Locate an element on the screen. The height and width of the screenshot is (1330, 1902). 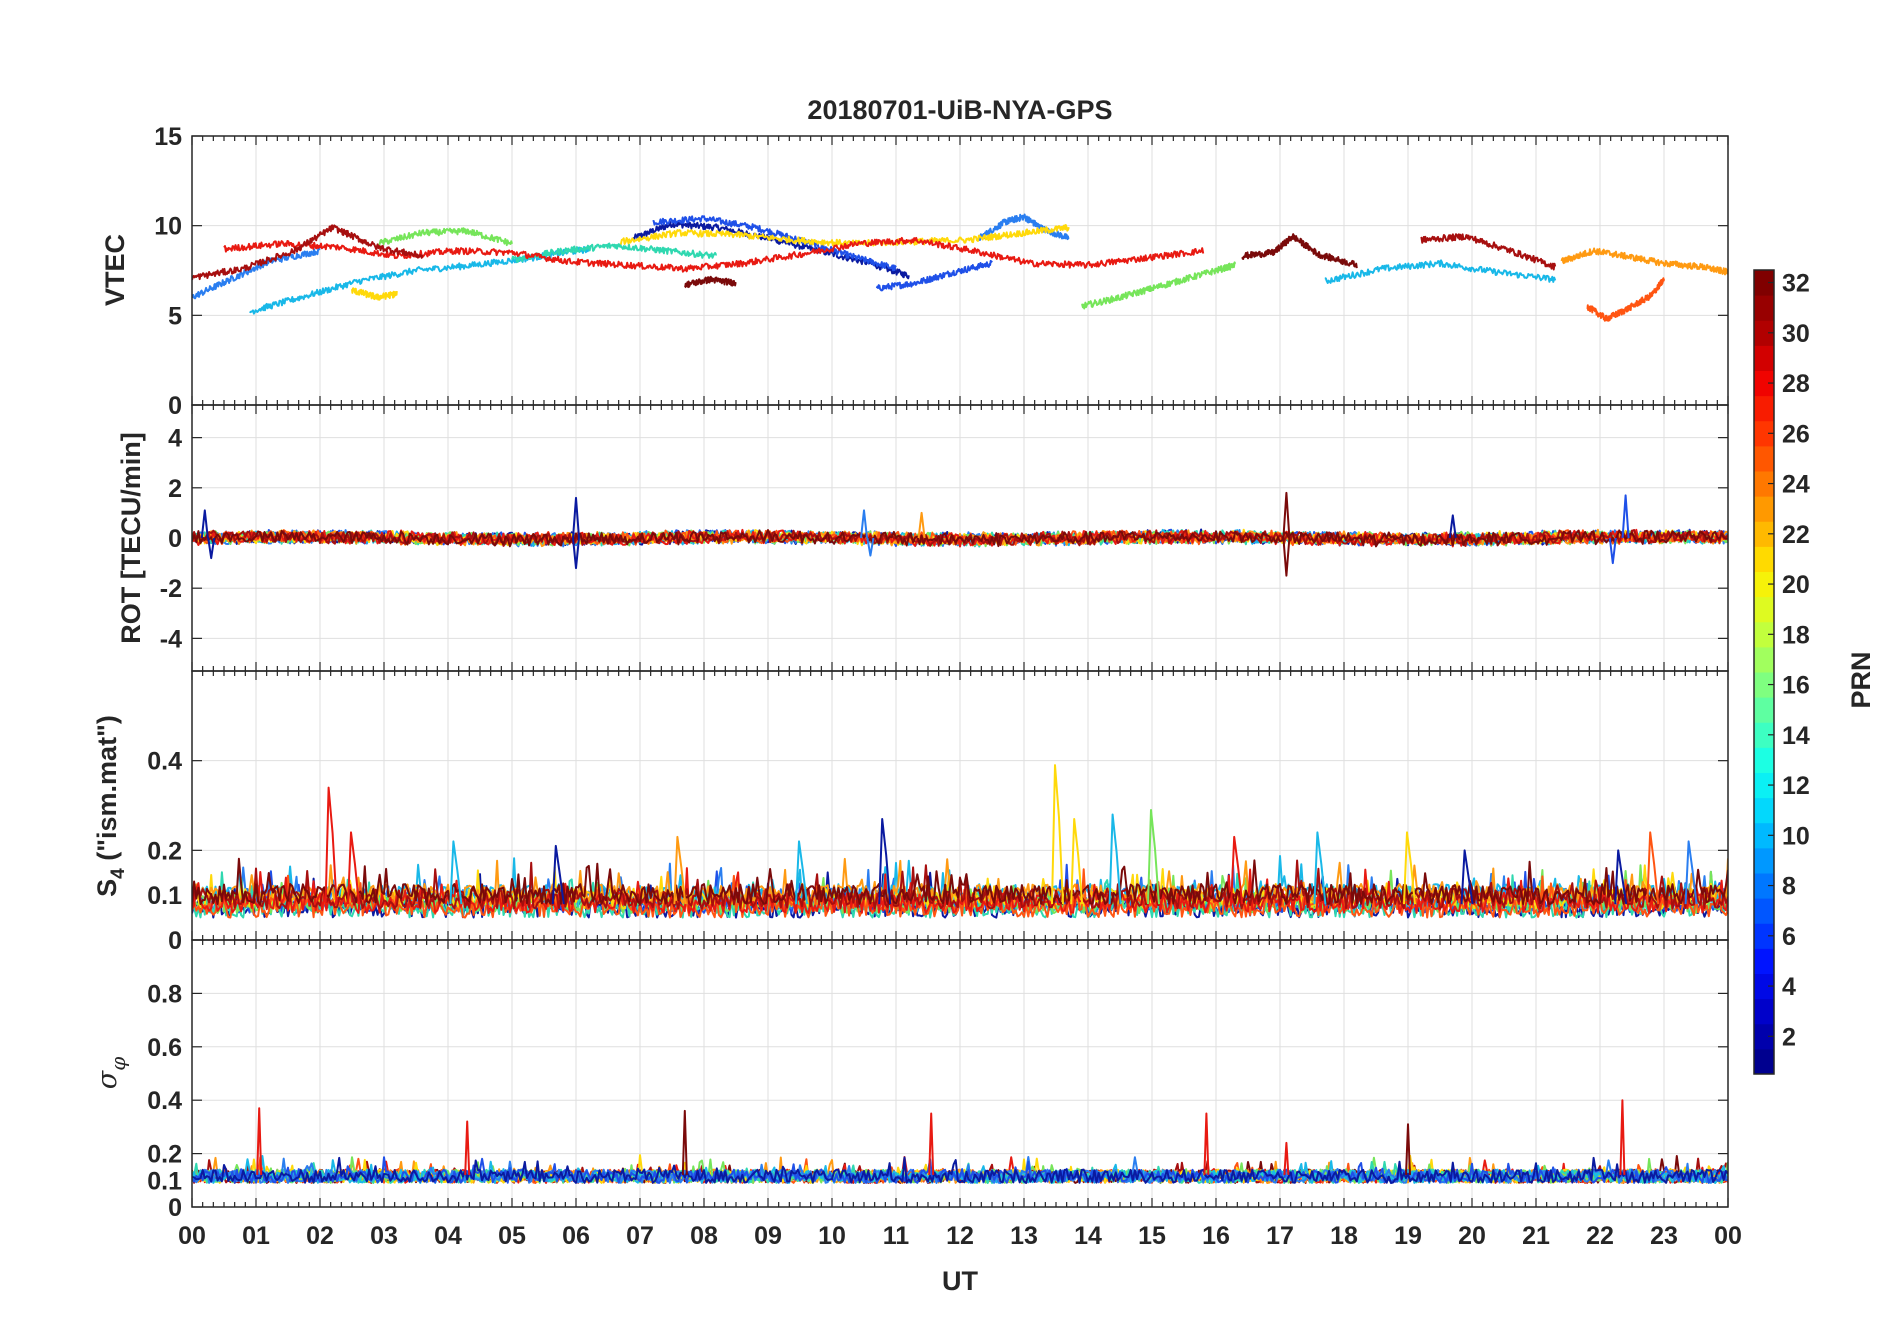
x-tick-label: 14 is located at coordinates (1088, 1236).